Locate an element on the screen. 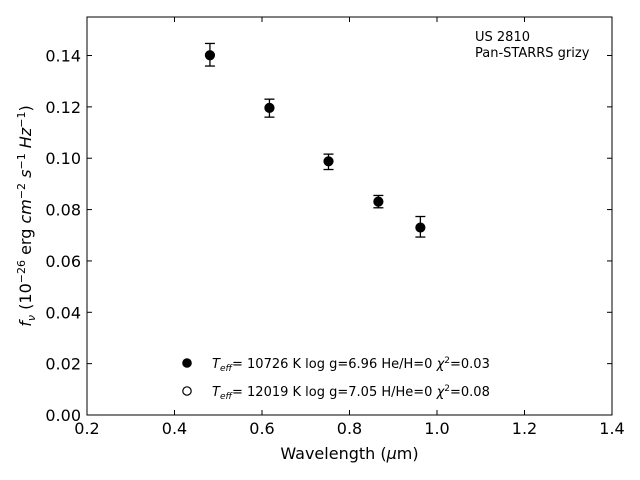 This screenshot has height=480, width=640. y-axis-label: fν (10−26 erg cm−2 s−1 Hz−1) is located at coordinates (26, 215).